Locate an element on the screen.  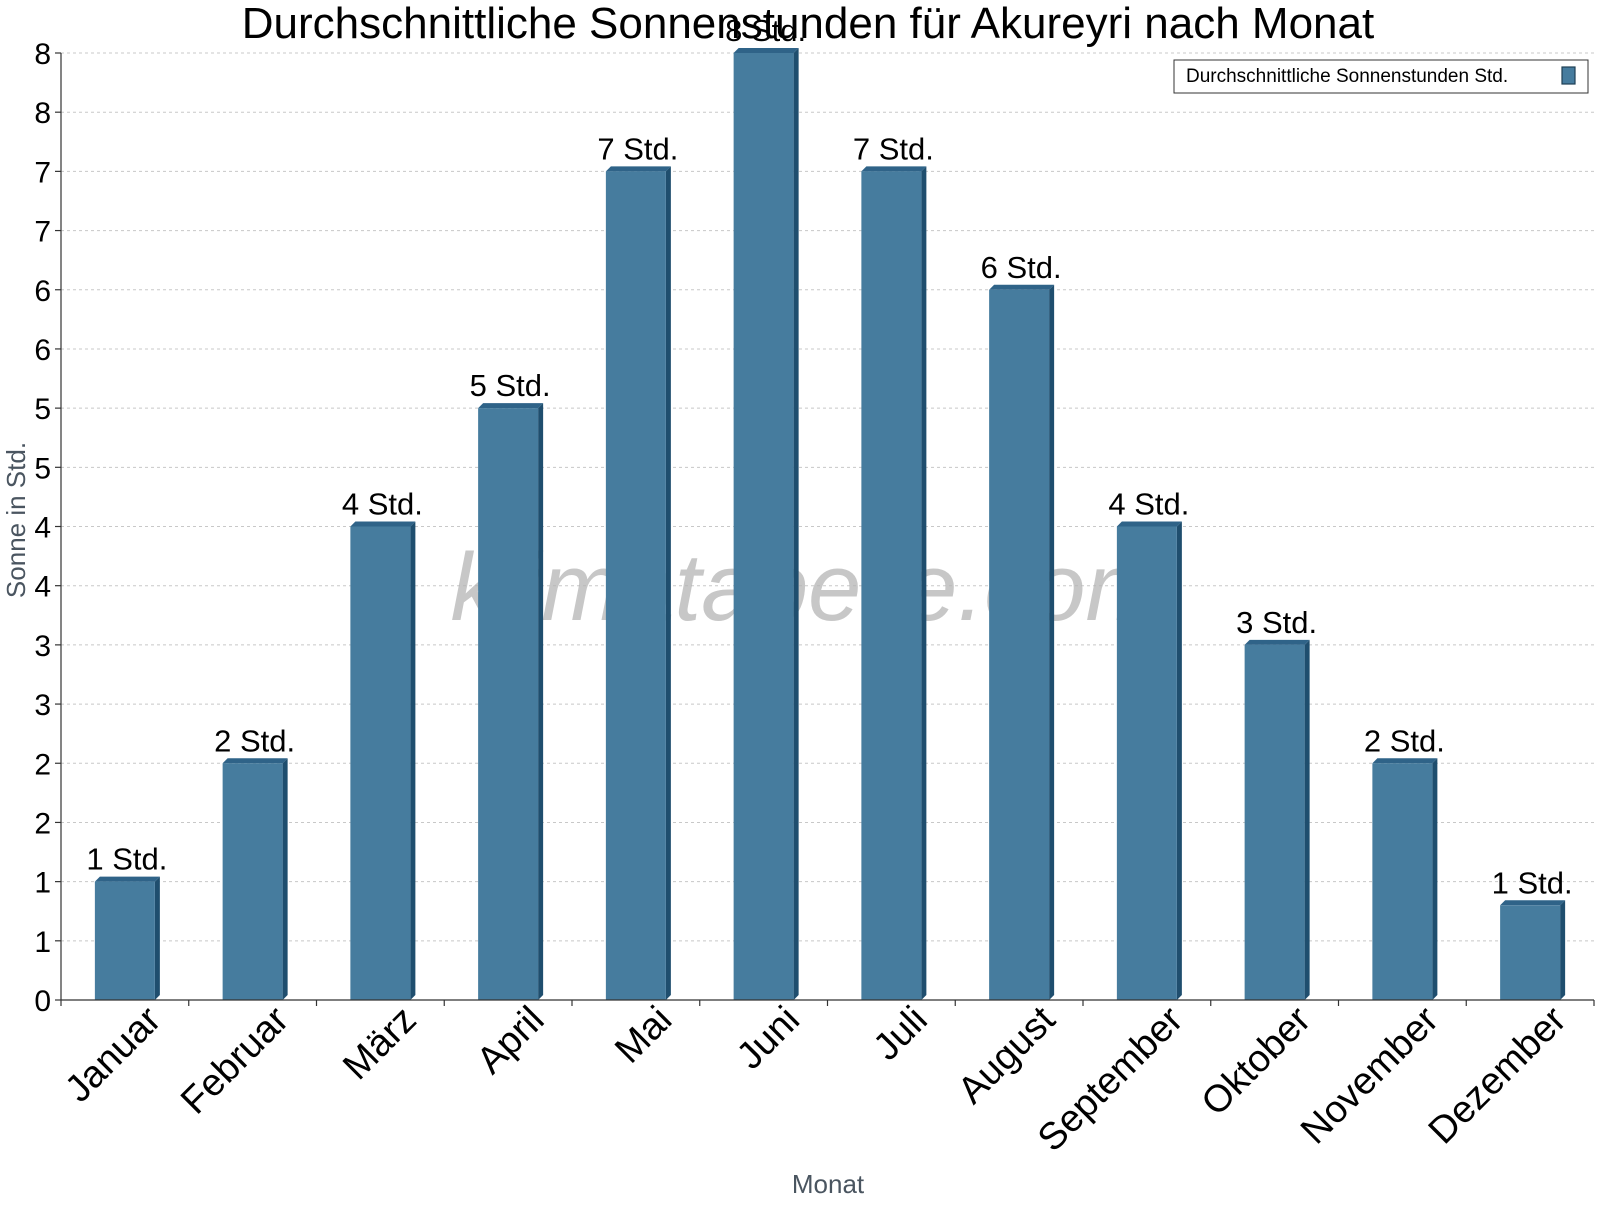
legend-label: Durchschnittliche Sonnenstunden Std. is located at coordinates (1347, 76).